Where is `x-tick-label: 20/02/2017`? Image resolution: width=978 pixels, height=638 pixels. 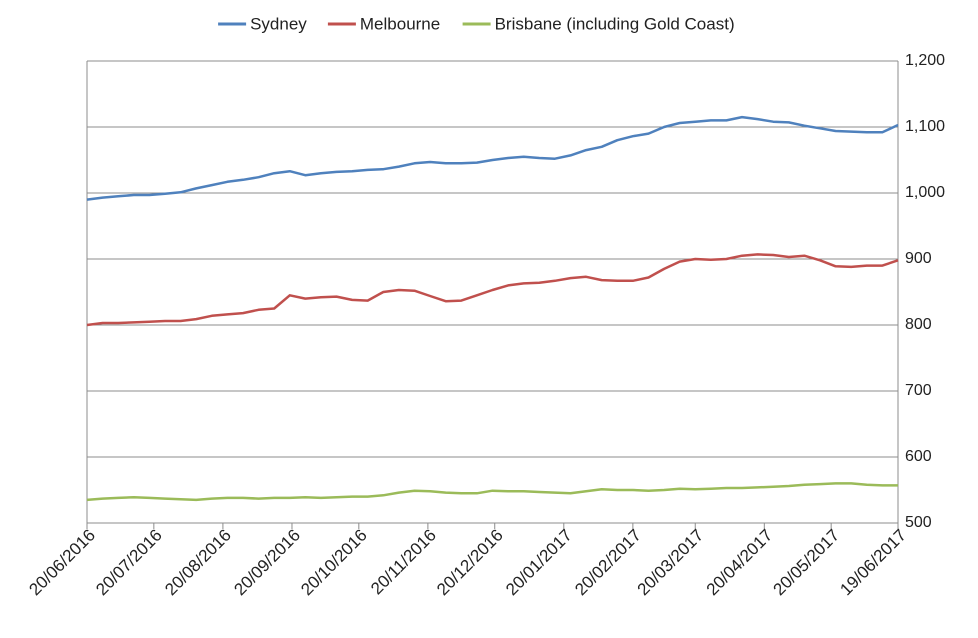 x-tick-label: 20/02/2017 is located at coordinates (608, 563).